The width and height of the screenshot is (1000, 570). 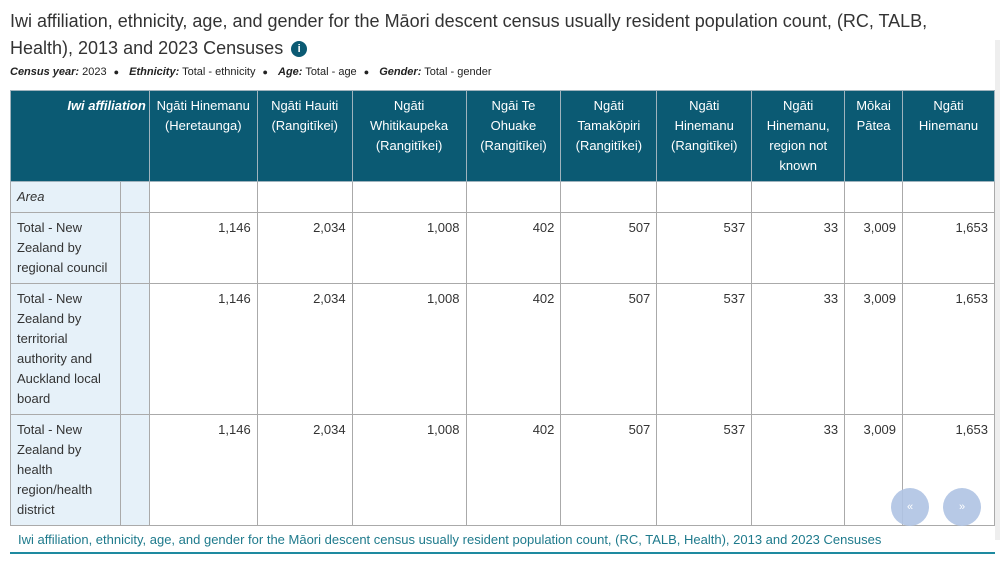 What do you see at coordinates (154, 72) in the screenshot?
I see `filter-label: Ethnicity:` at bounding box center [154, 72].